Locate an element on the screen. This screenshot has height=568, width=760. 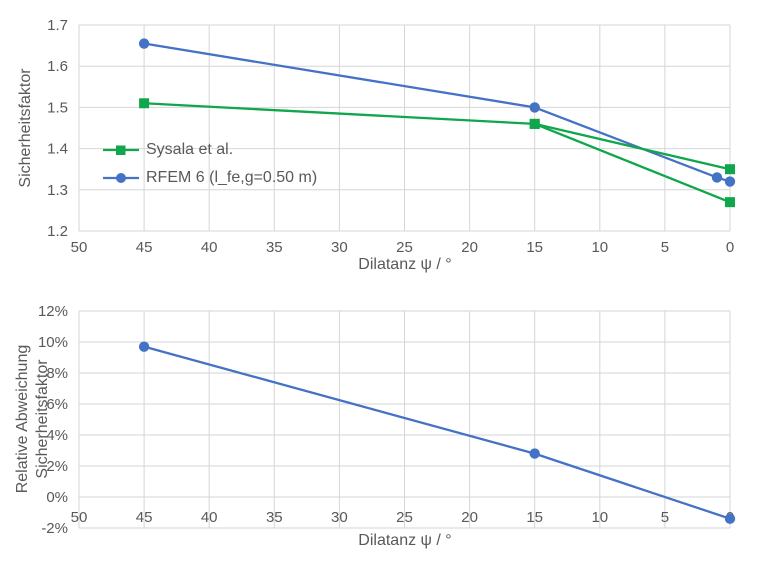
y-tick-label: 1.3 is located at coordinates (57, 190).